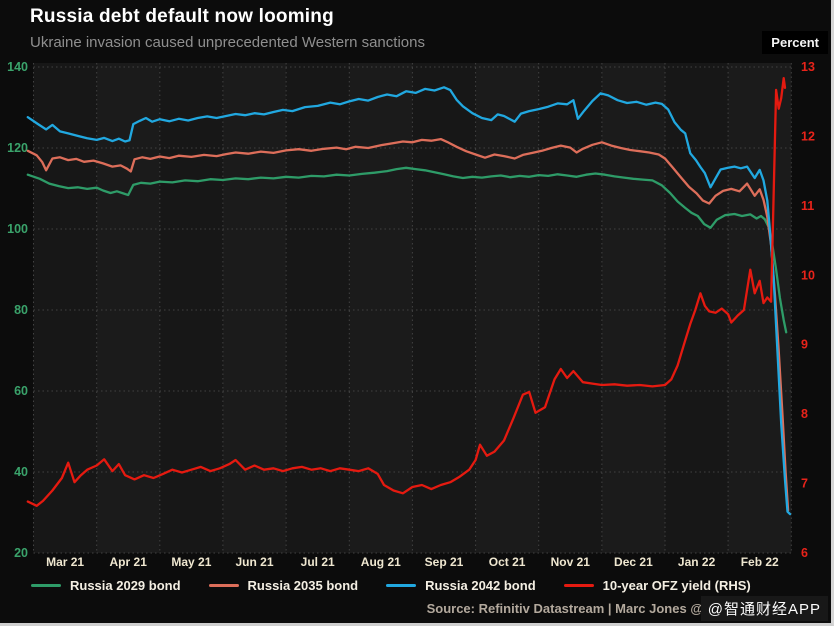 The width and height of the screenshot is (834, 626). Describe the element at coordinates (318, 562) in the screenshot. I see `x-axis-label: Jul 21` at that location.